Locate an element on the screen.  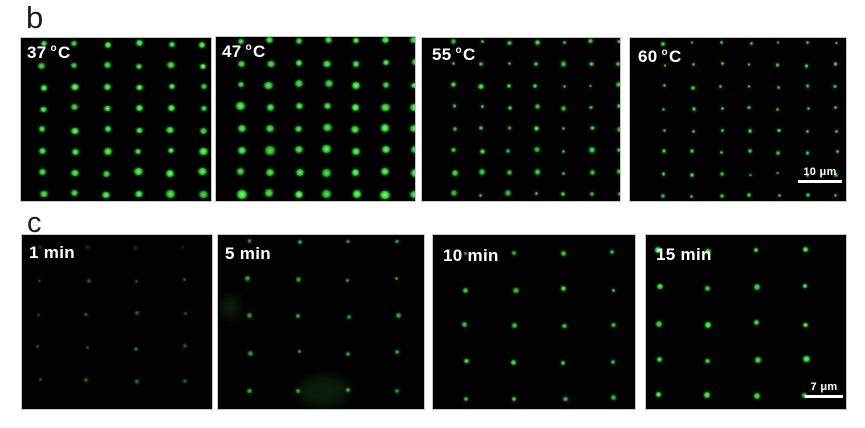
scale-bar-label: 7 μm is located at coordinates (824, 387).